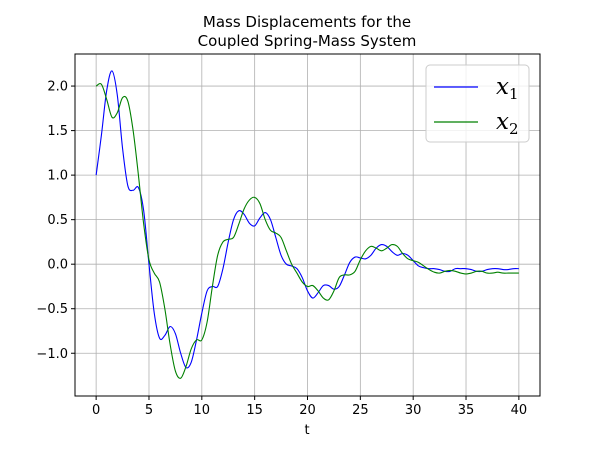  Describe the element at coordinates (413, 410) in the screenshot. I see `x-tick-label: 30` at that location.